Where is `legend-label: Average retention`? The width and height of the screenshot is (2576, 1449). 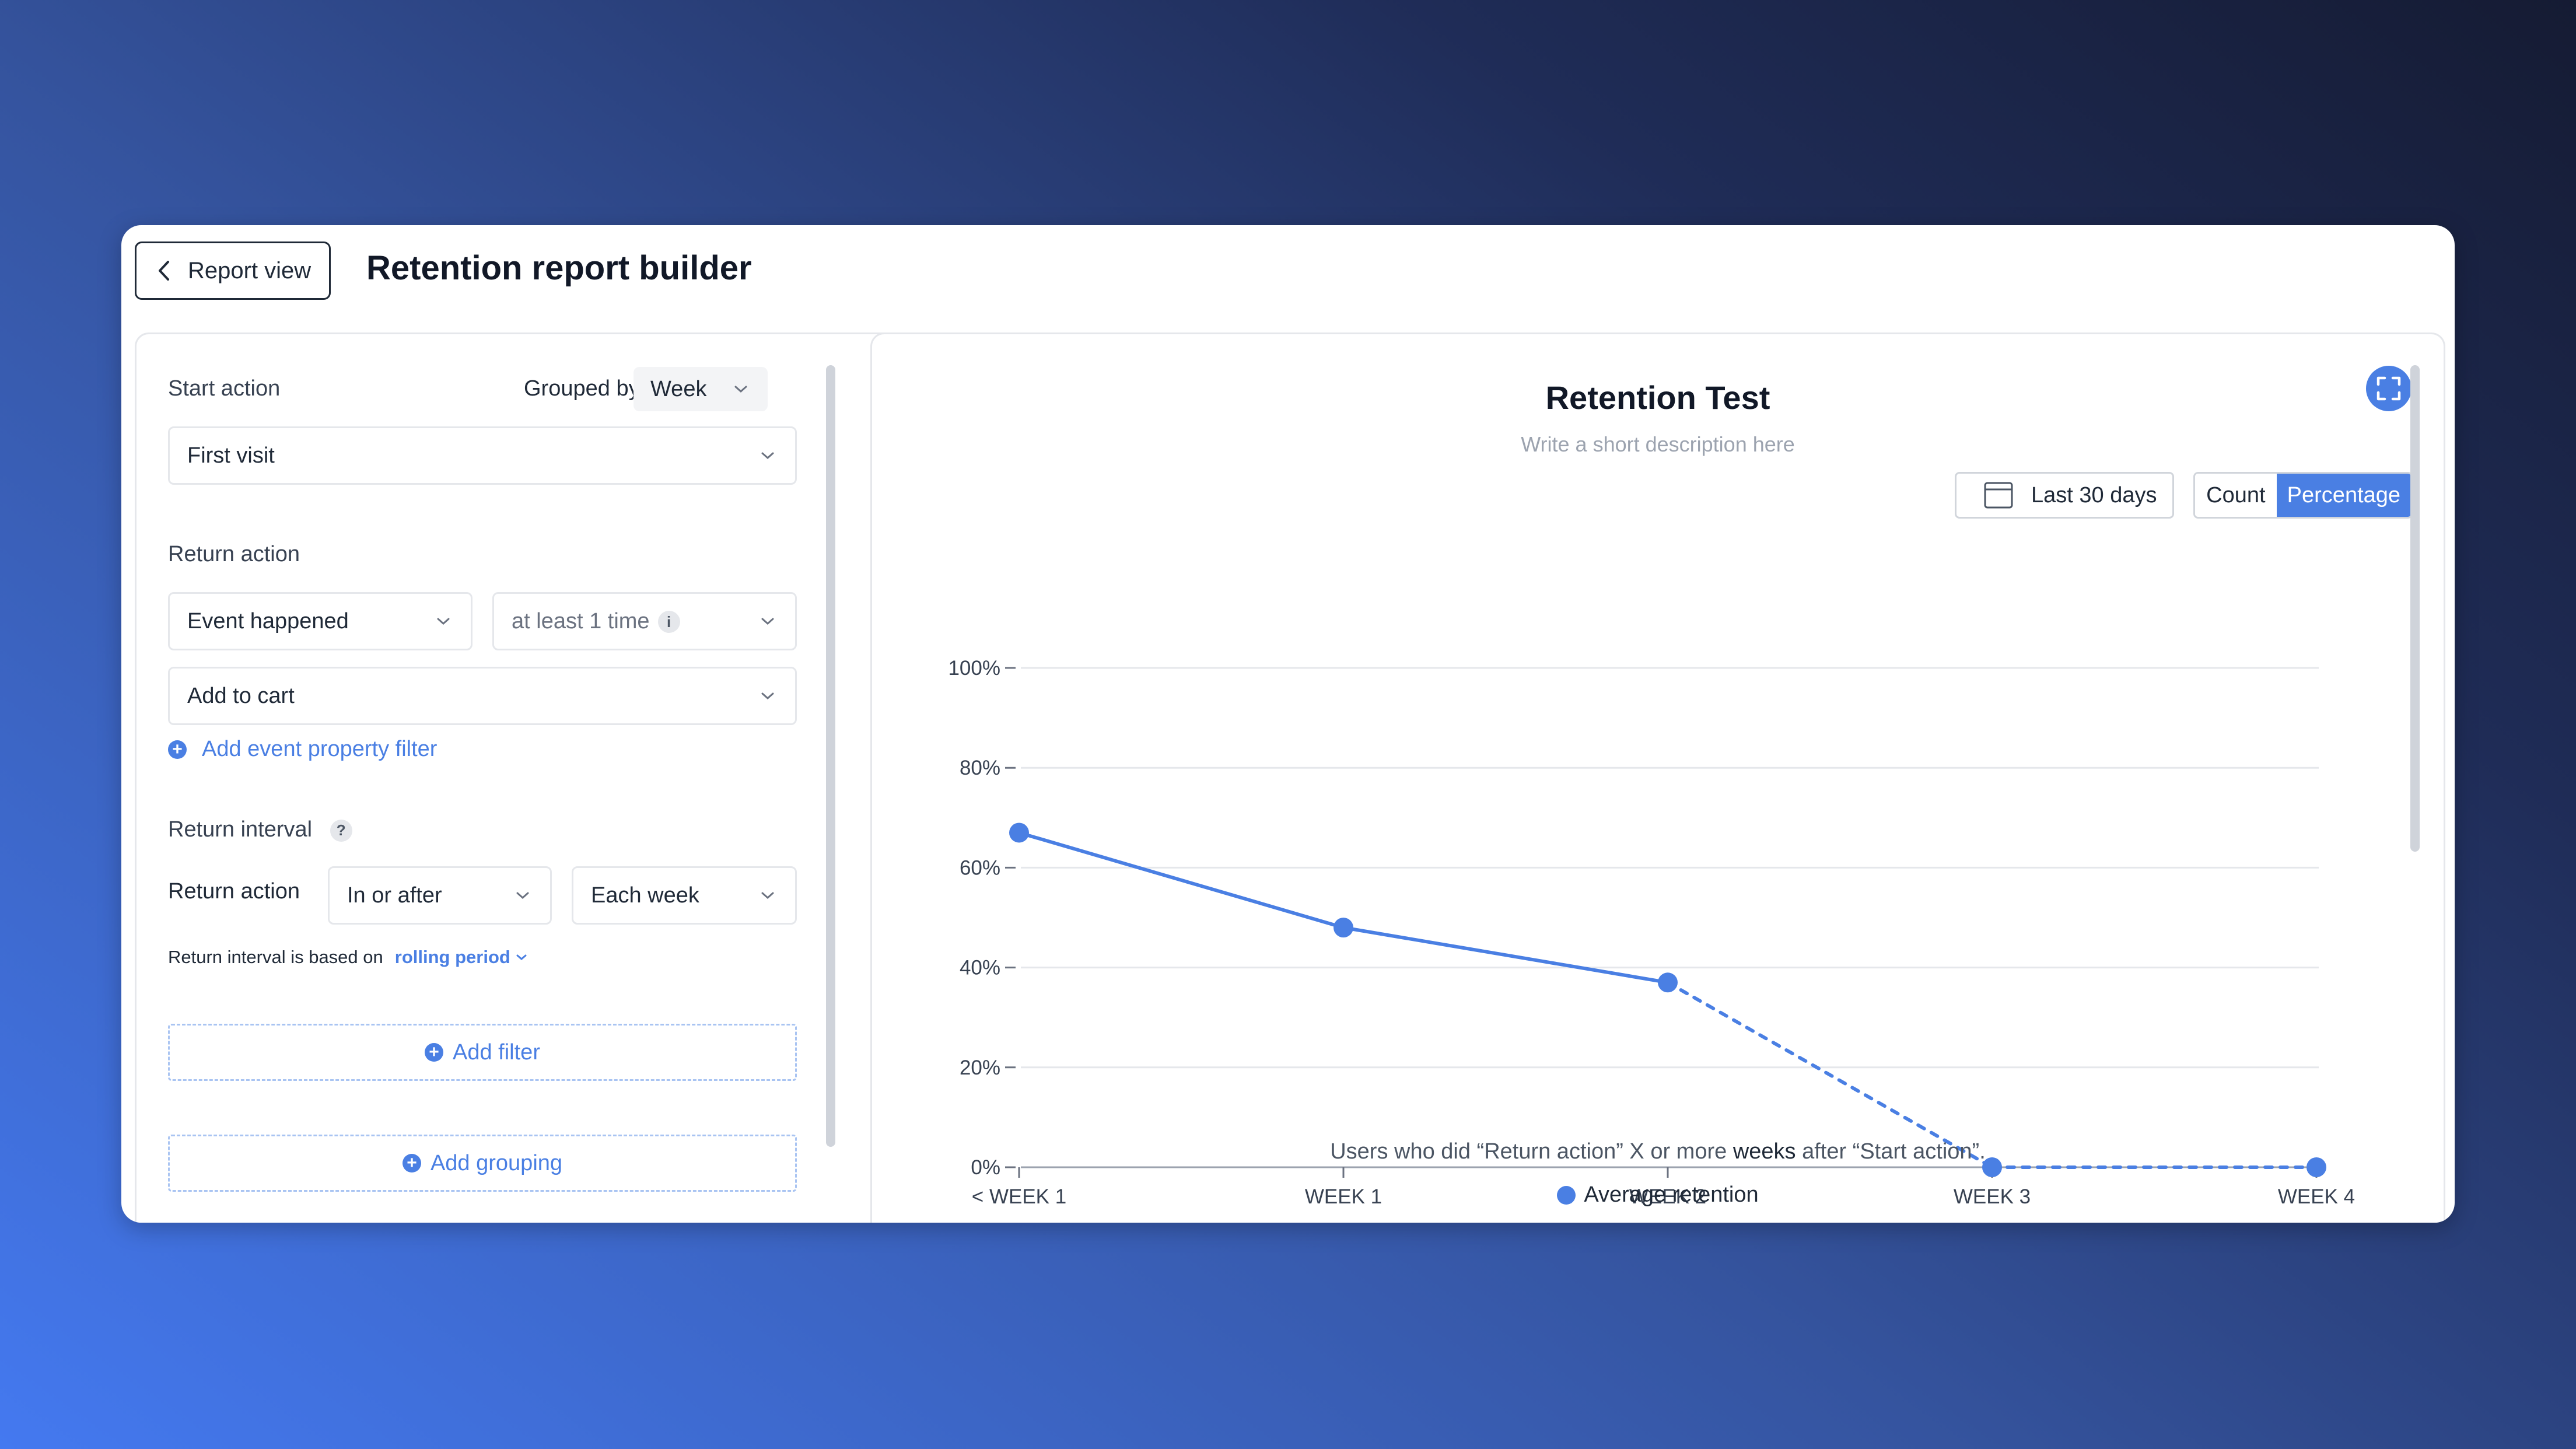 legend-label: Average retention is located at coordinates (1671, 1194).